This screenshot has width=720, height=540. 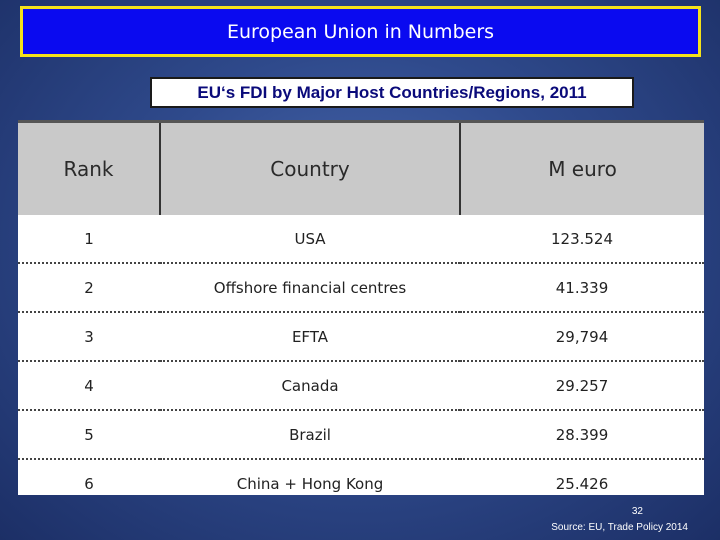 I want to click on rank-cell: 3, so click(x=89, y=337).